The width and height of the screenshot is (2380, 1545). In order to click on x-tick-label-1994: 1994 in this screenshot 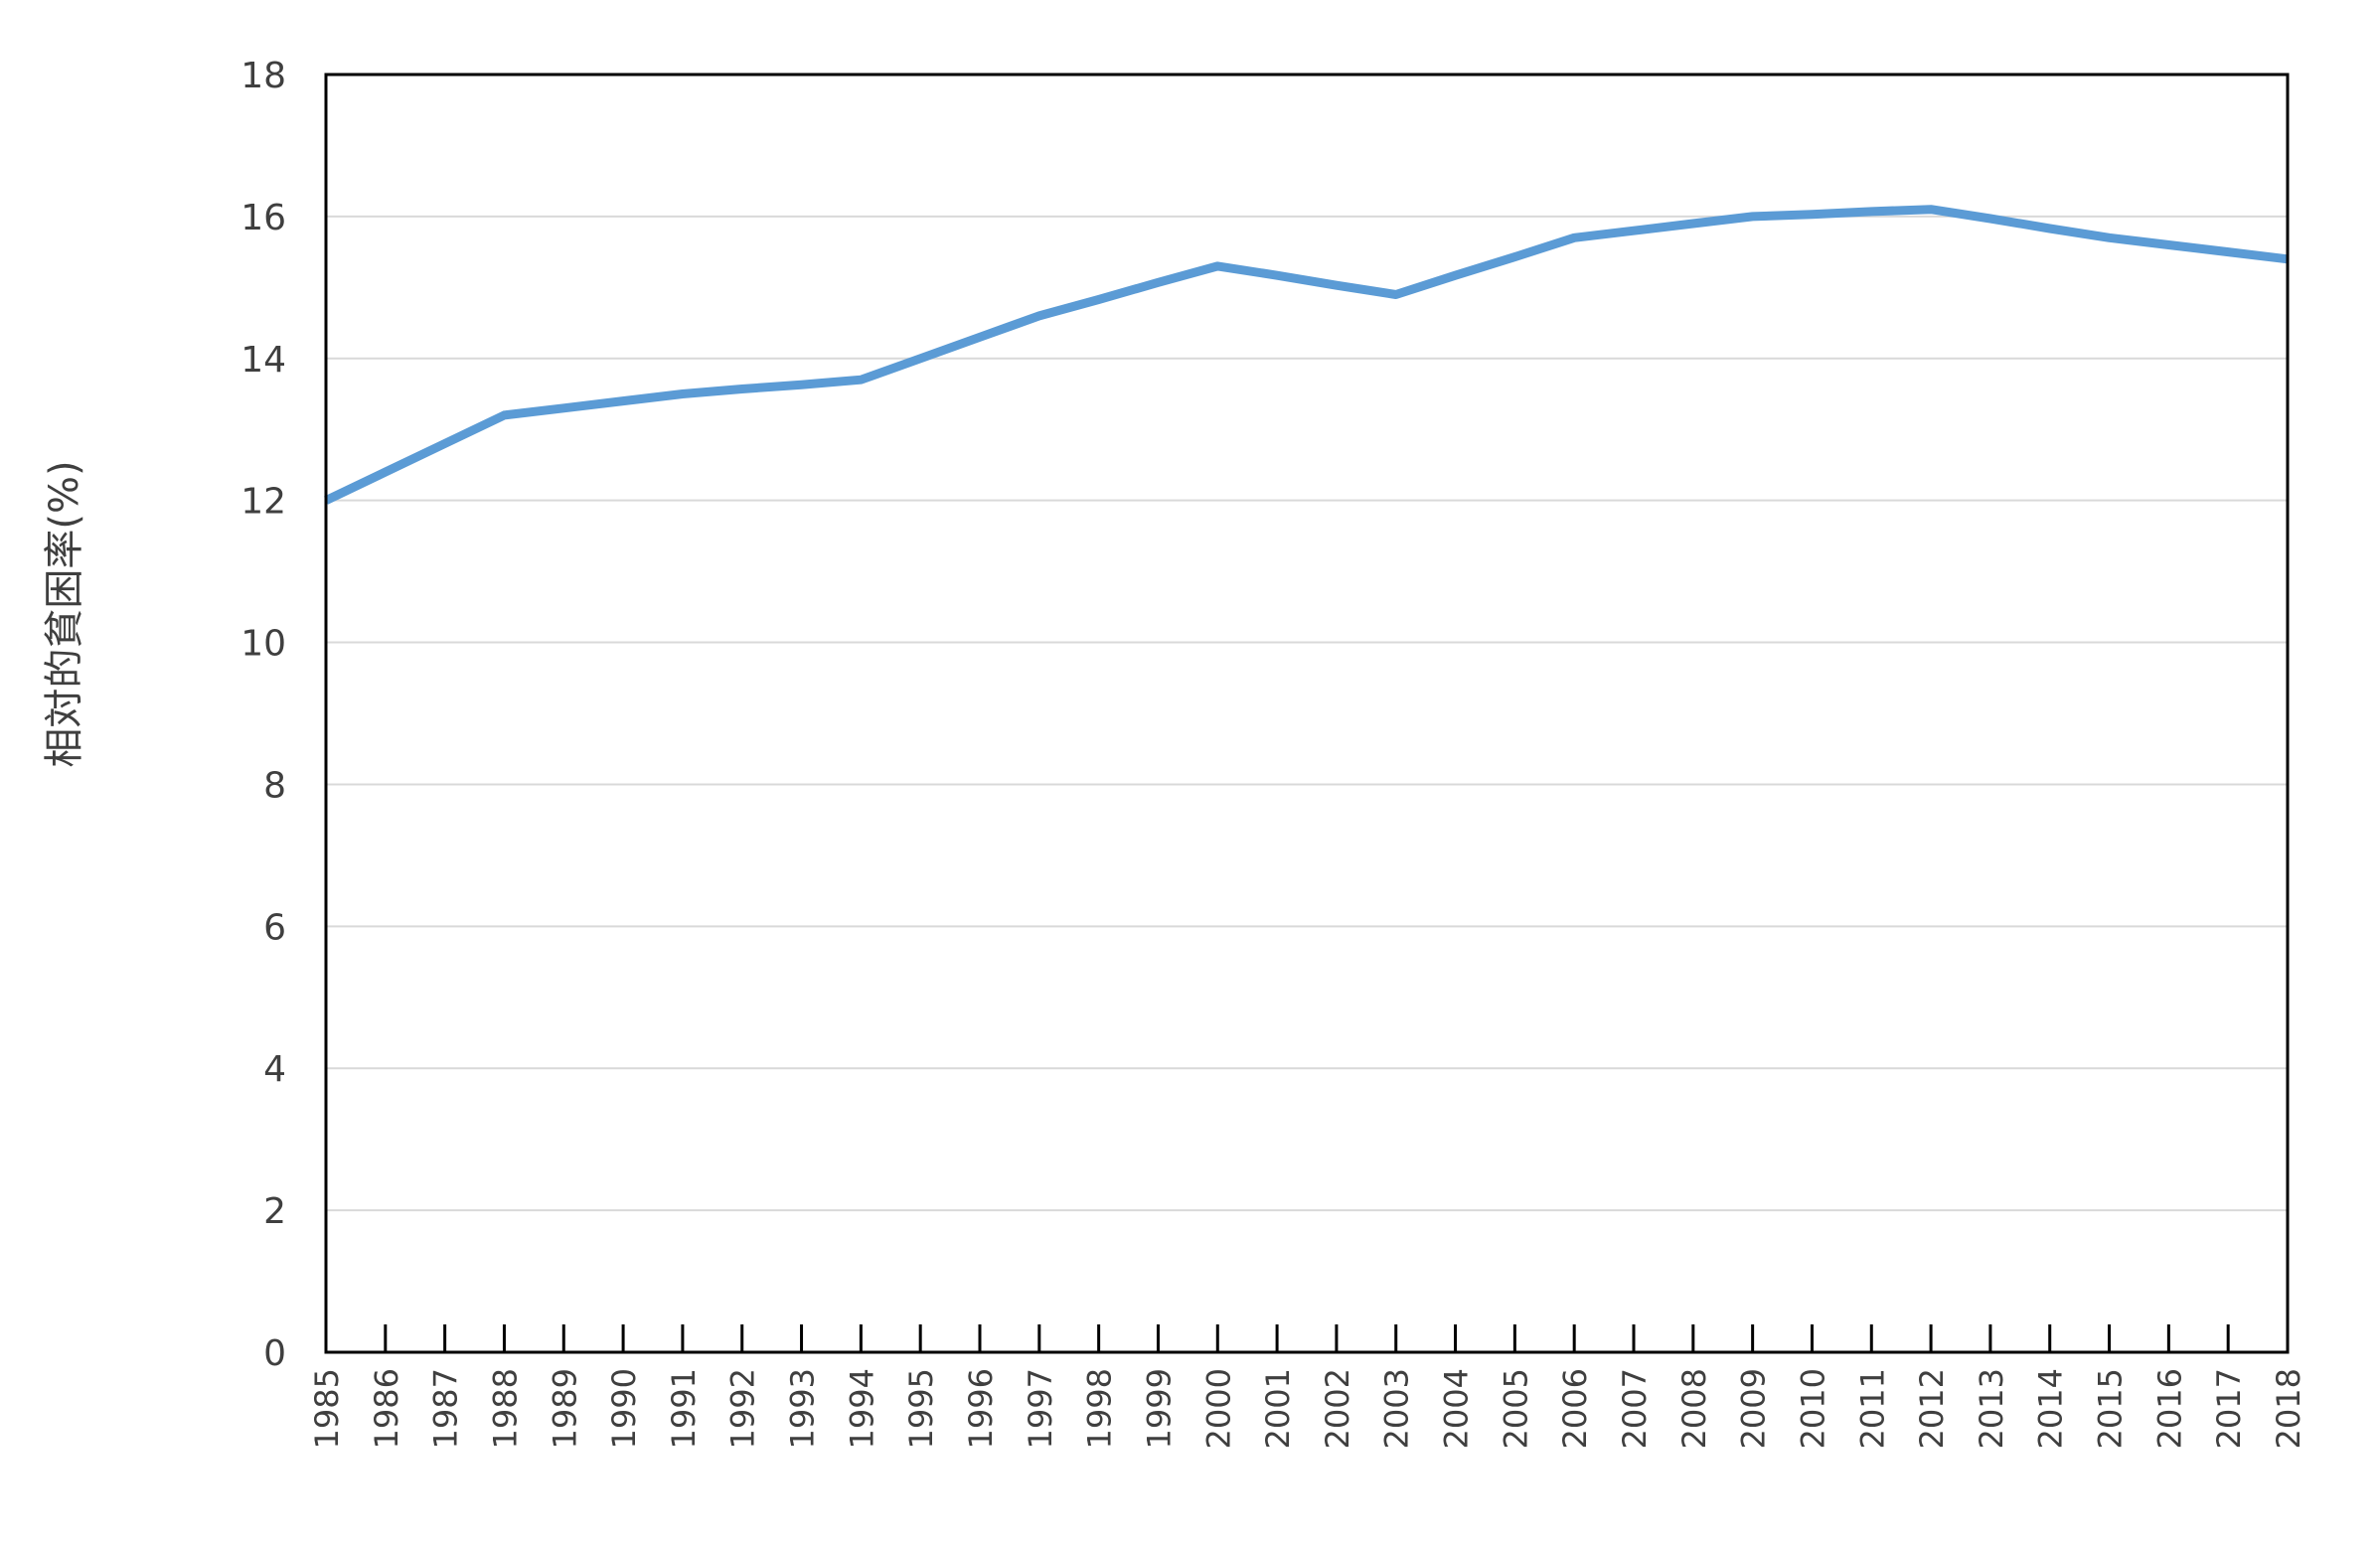, I will do `click(861, 1408)`.